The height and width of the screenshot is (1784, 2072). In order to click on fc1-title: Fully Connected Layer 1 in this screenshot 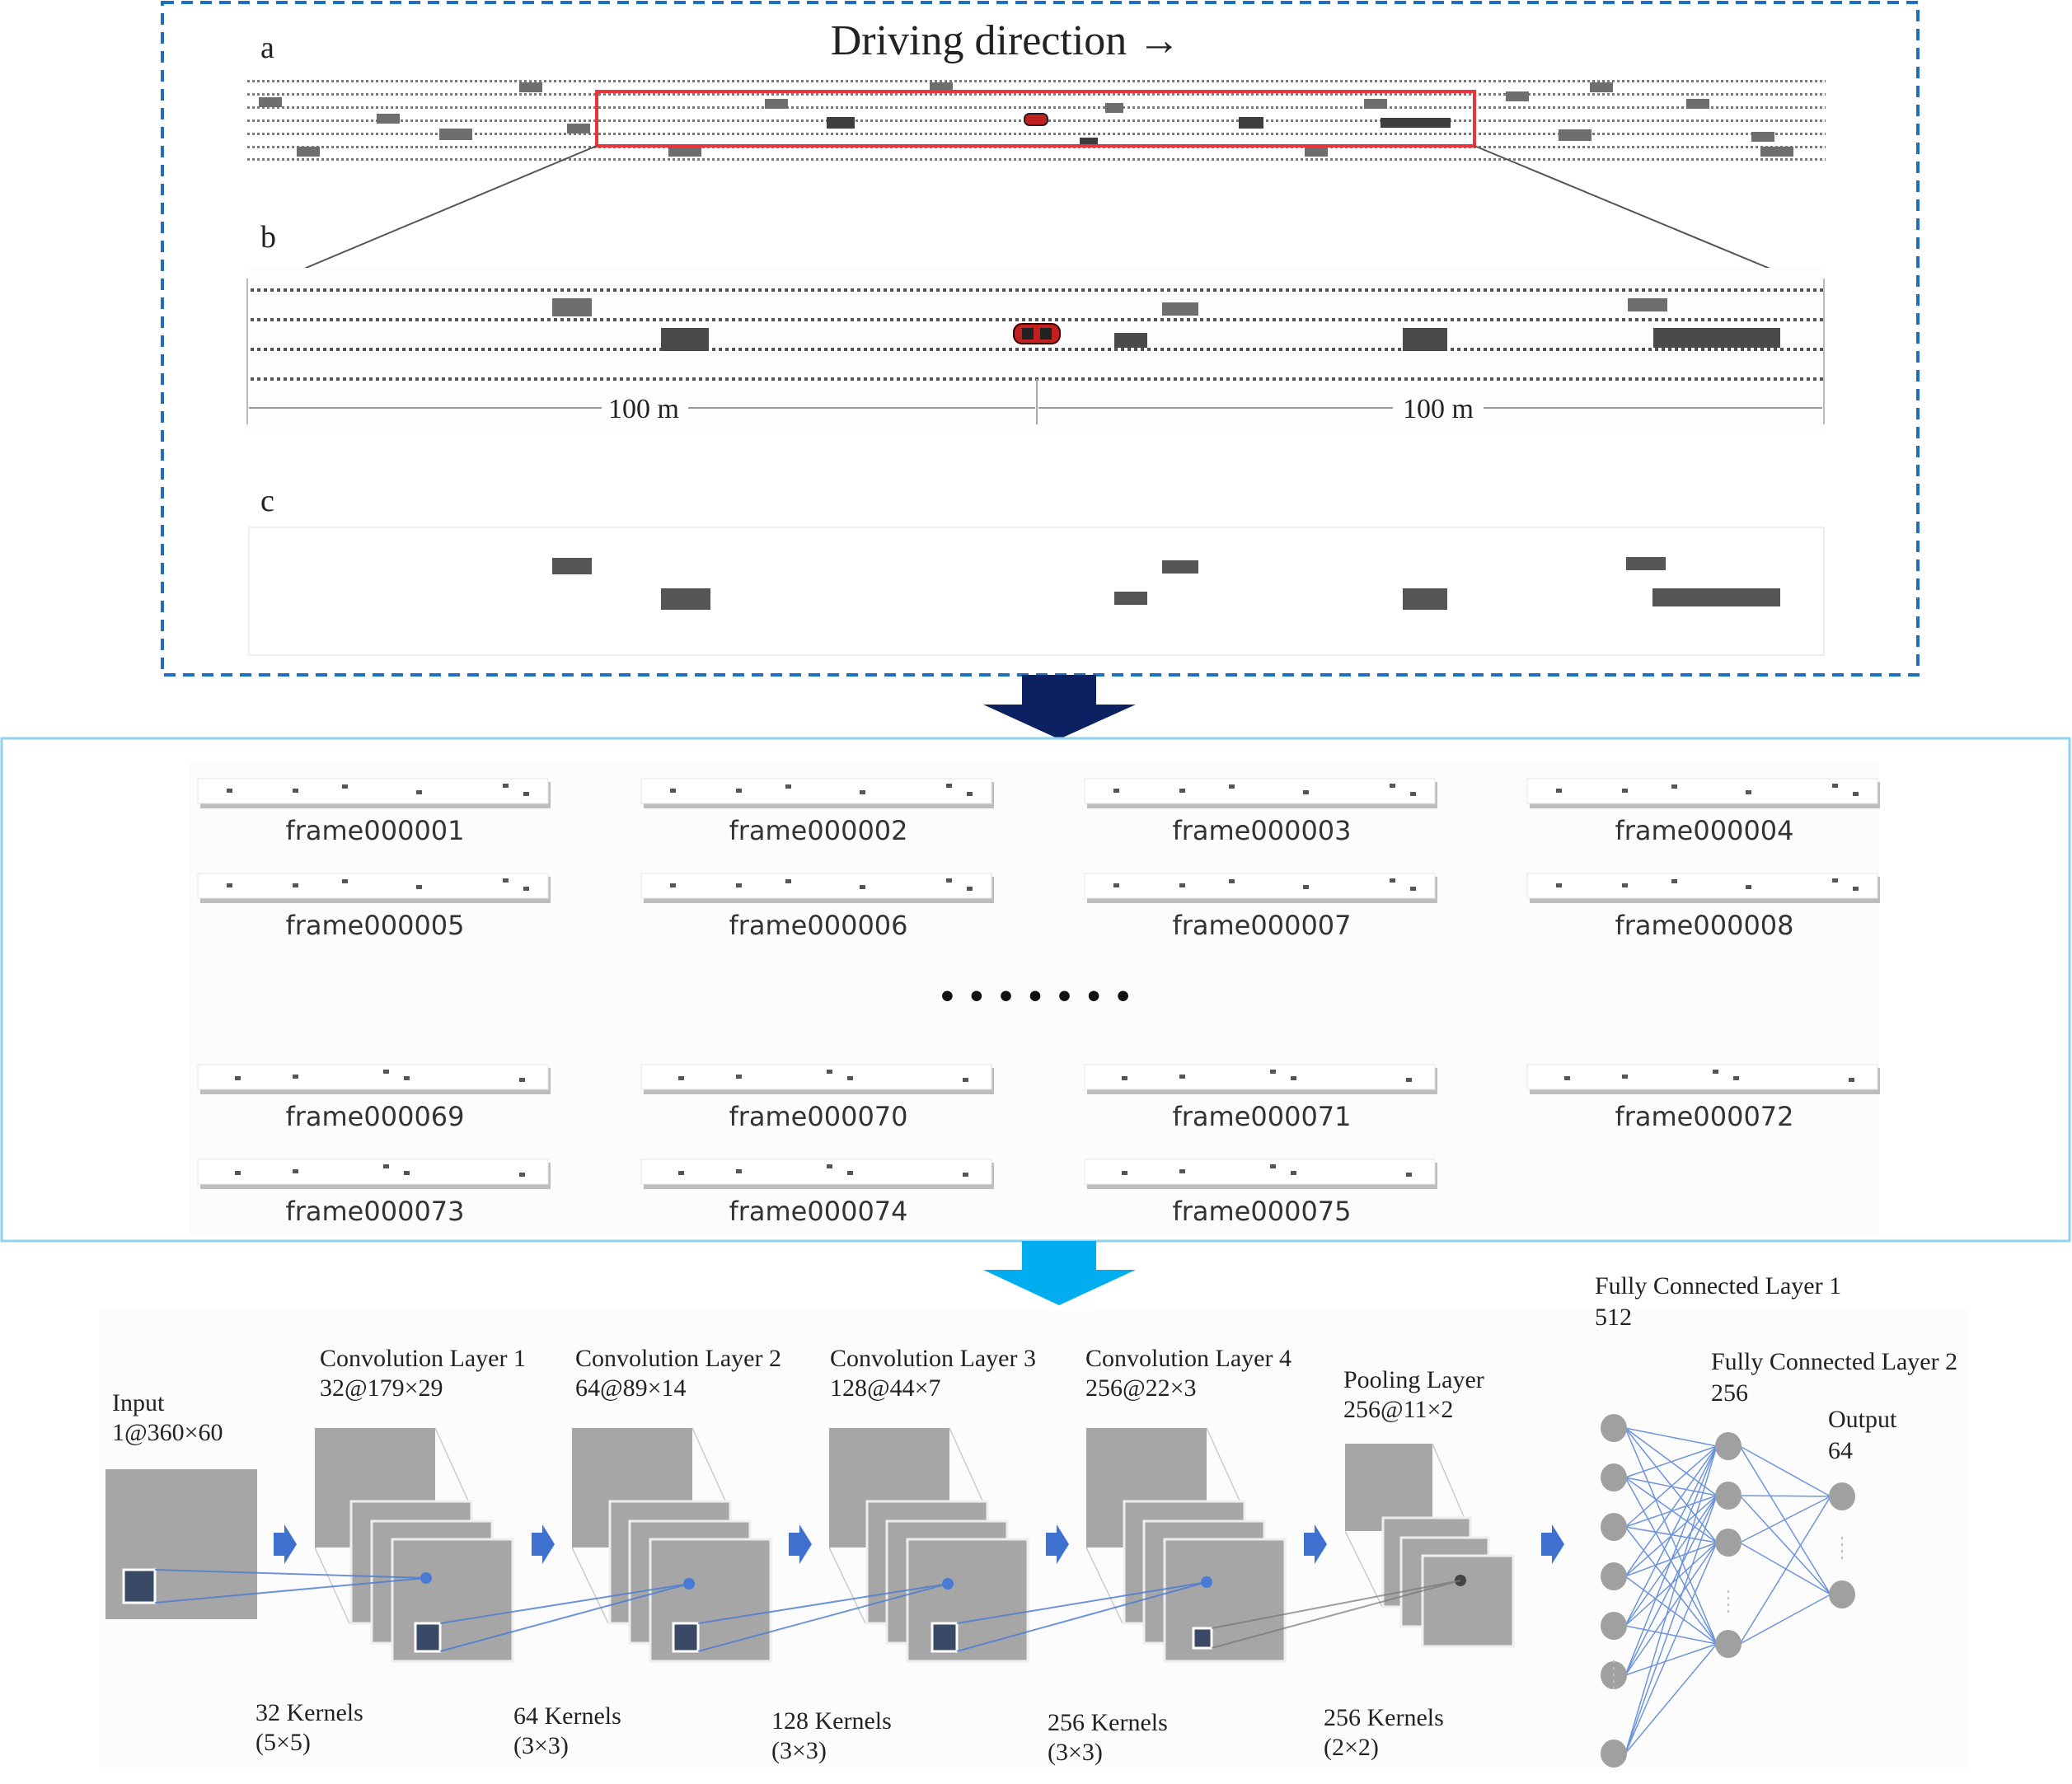, I will do `click(1718, 1285)`.